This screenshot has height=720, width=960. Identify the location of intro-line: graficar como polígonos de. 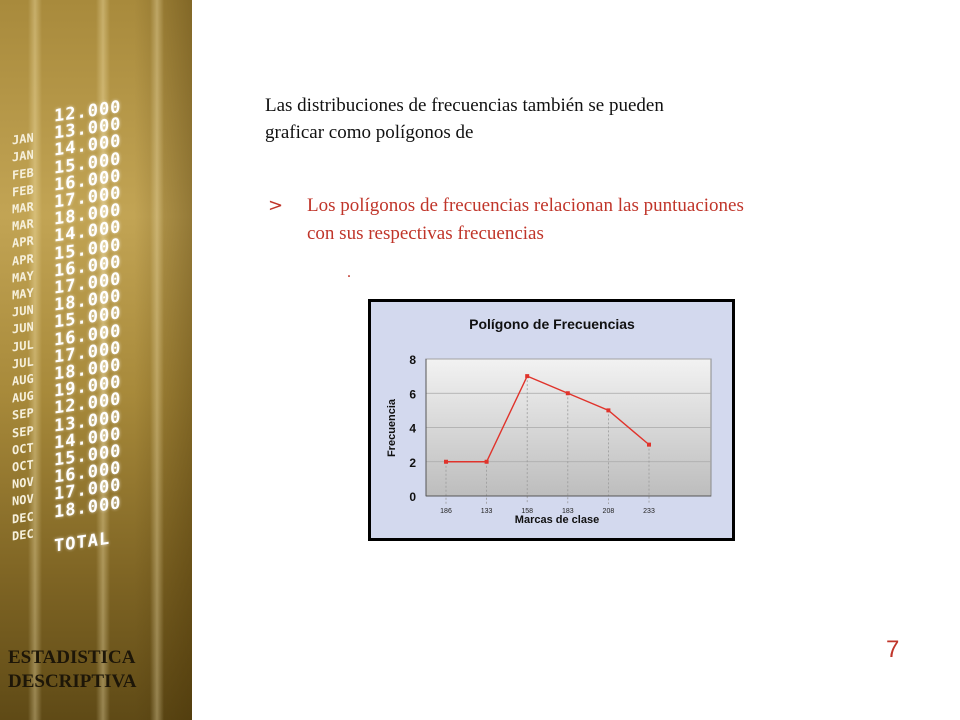
(369, 132).